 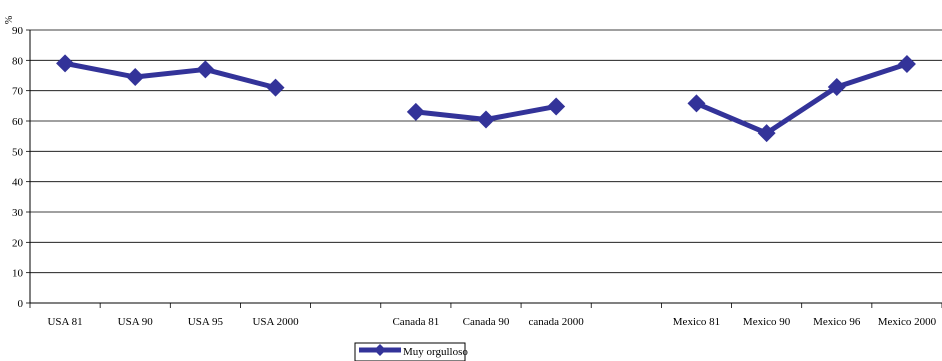 What do you see at coordinates (486, 322) in the screenshot?
I see `x-tick-label: Canada 90` at bounding box center [486, 322].